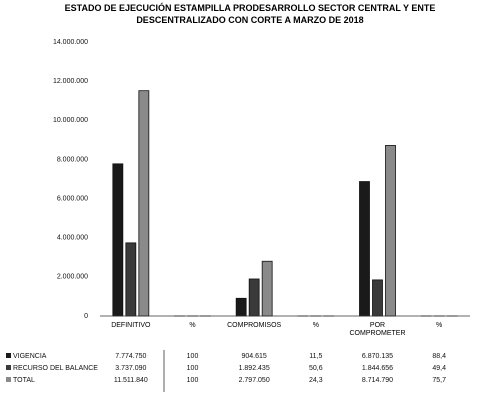 This screenshot has width=499, height=400. What do you see at coordinates (377, 356) in the screenshot?
I see `table-cell: 6.870.135` at bounding box center [377, 356].